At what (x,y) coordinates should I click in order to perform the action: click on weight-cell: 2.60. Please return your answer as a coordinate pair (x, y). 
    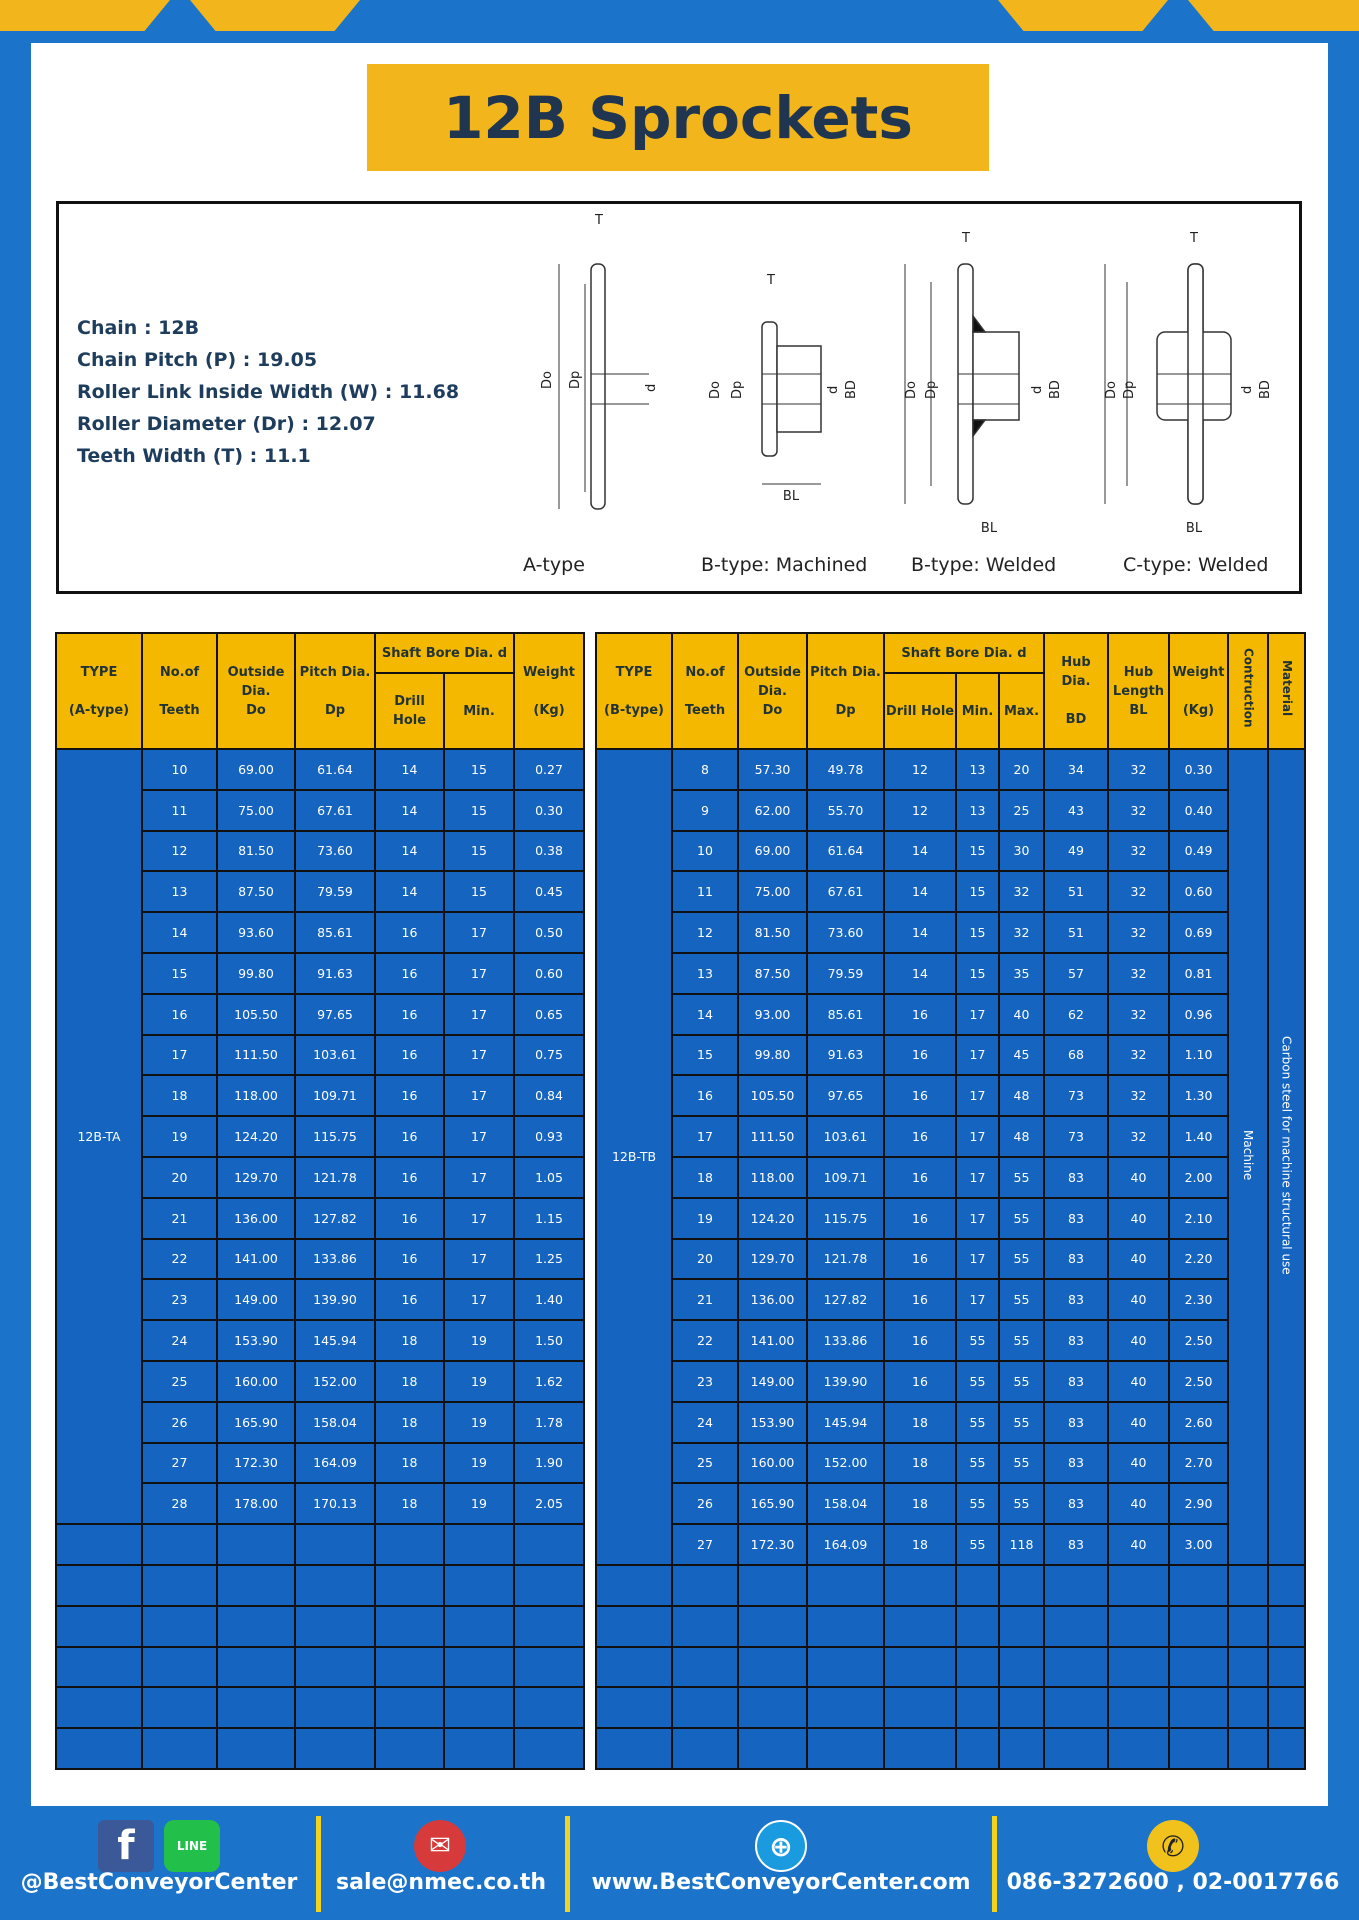
    Looking at the image, I should click on (1198, 1422).